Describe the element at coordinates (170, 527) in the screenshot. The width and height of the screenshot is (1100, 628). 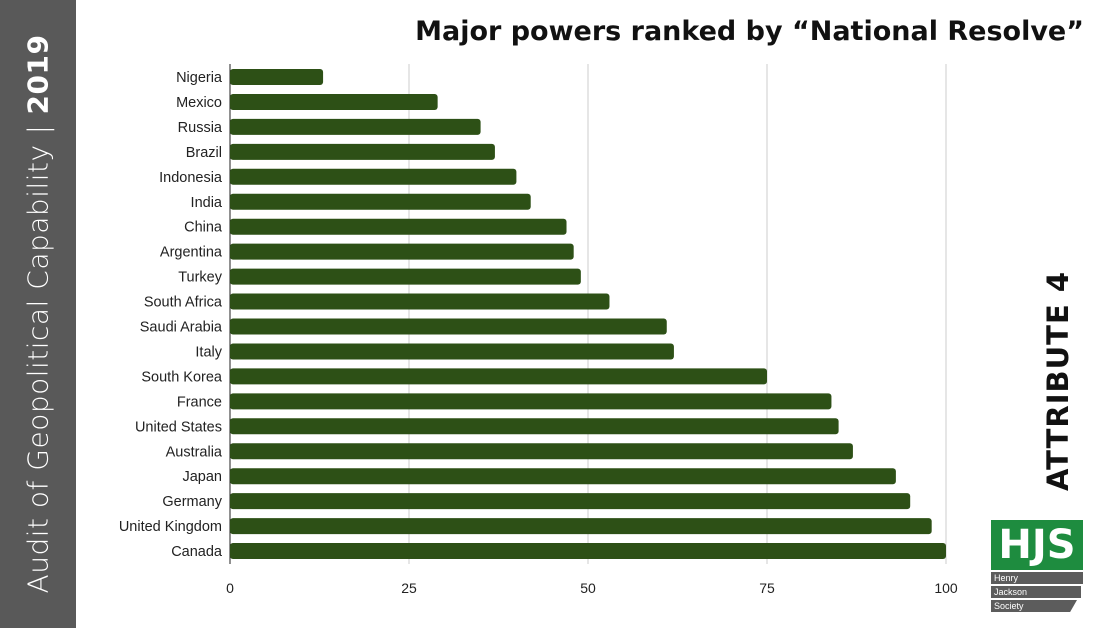
I see `category-label: United Kingdom` at that location.